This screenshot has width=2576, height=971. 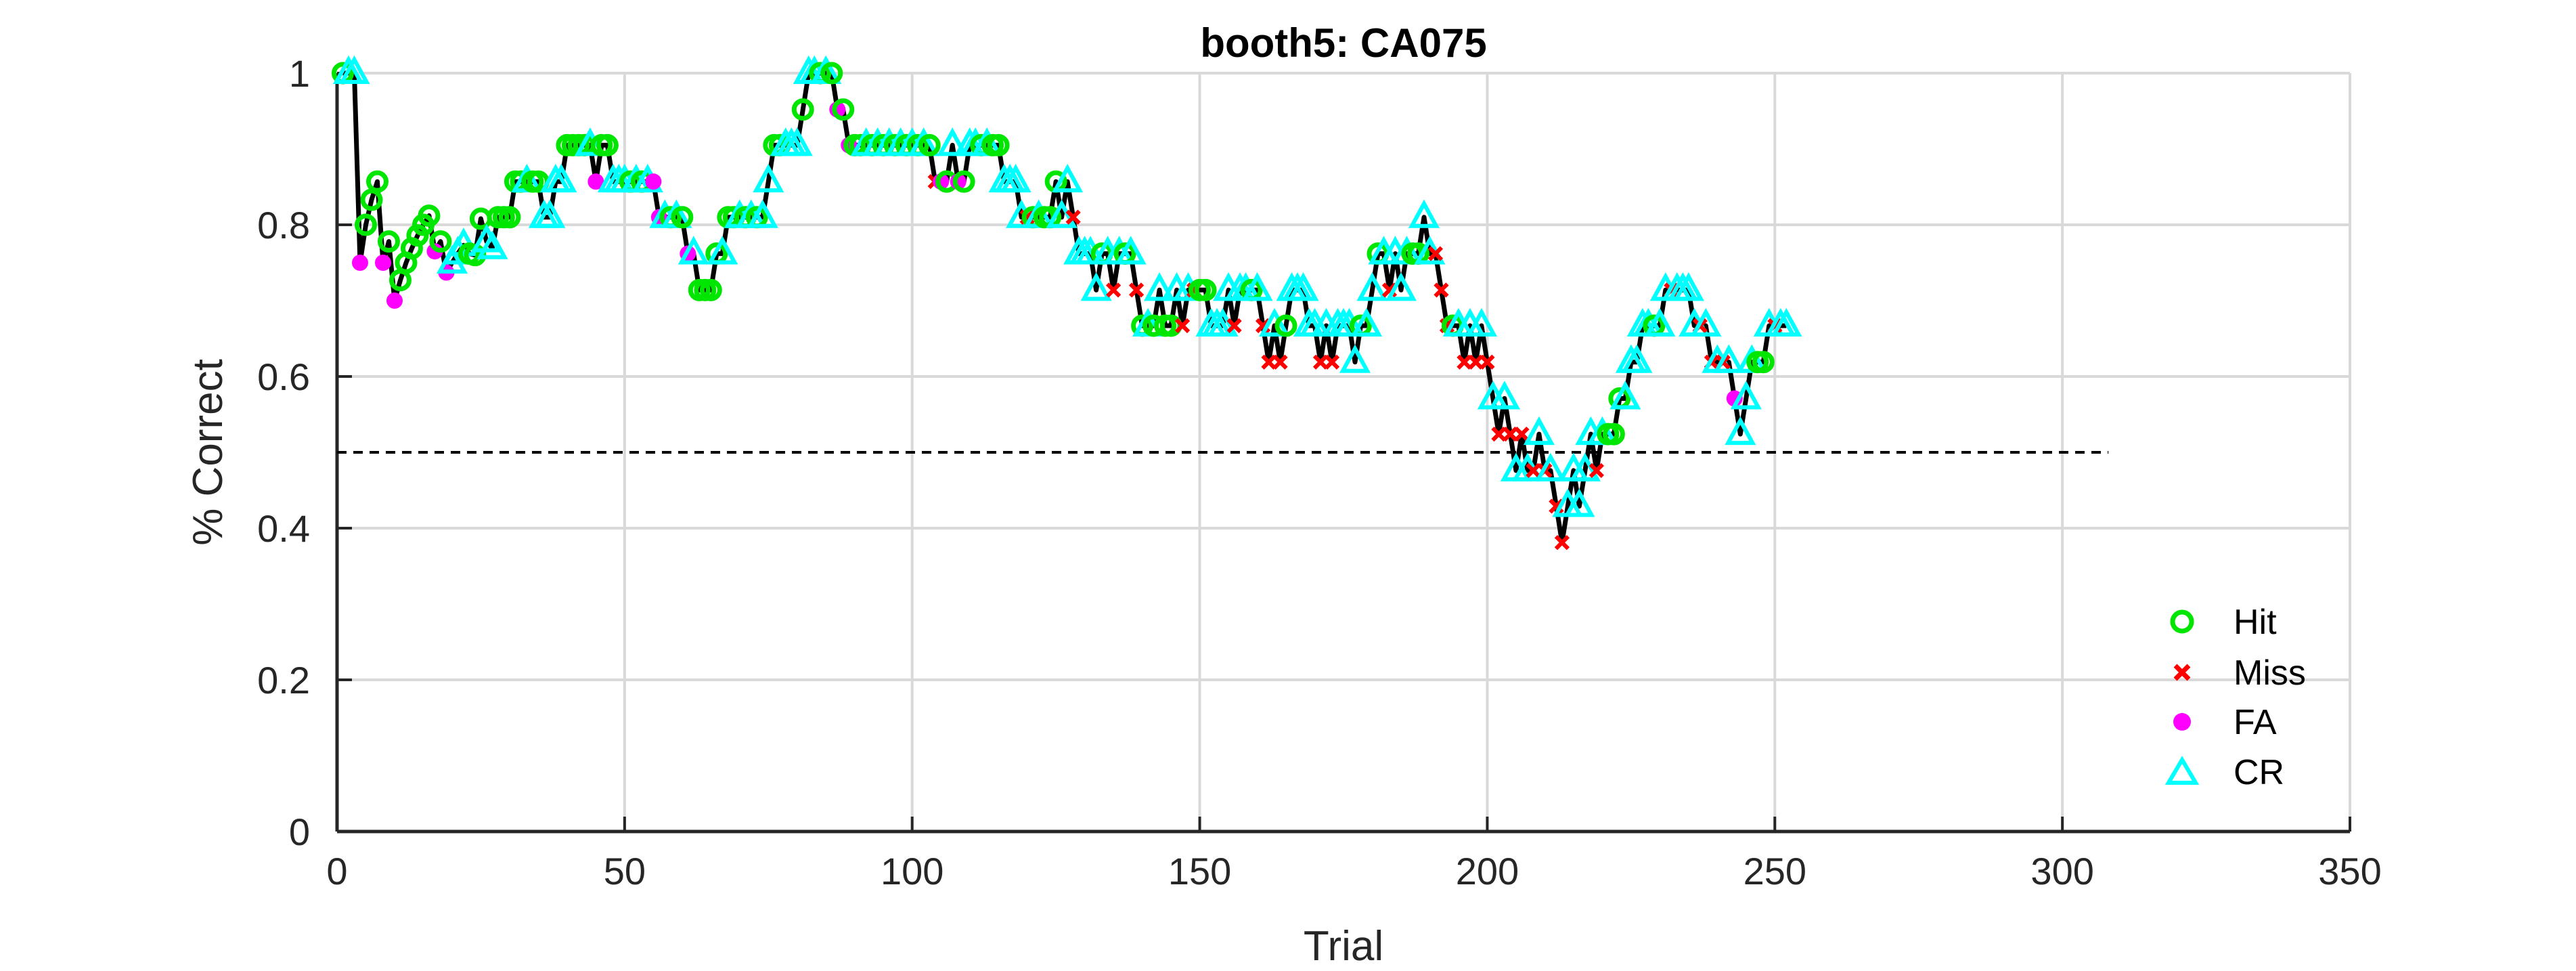 I want to click on chart-title: booth5: CA075, so click(x=1343, y=43).